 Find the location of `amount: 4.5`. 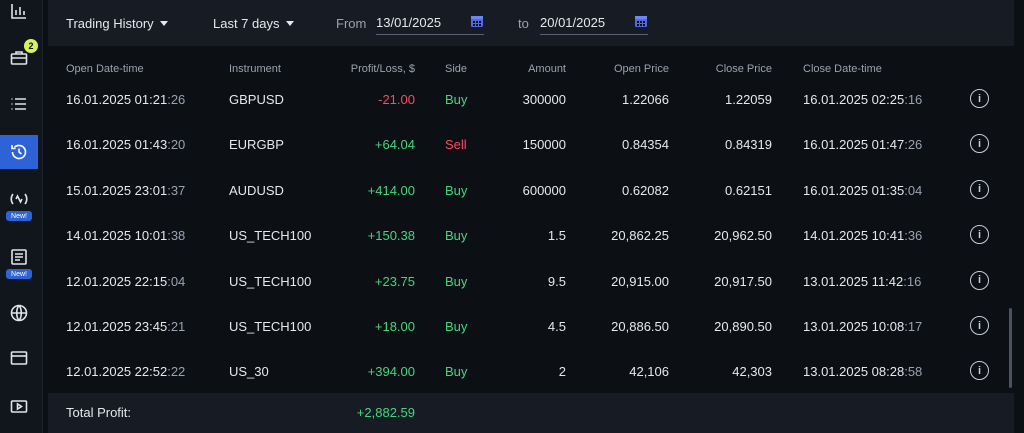

amount: 4.5 is located at coordinates (556, 326).